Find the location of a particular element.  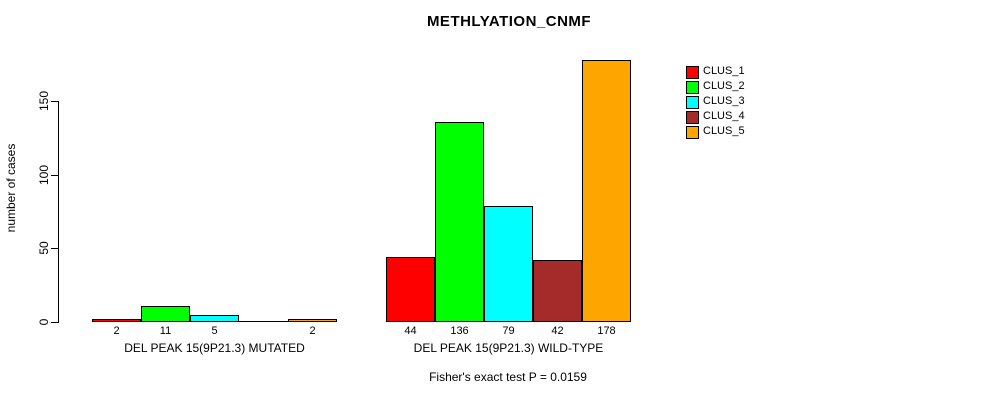

bar-clus_3-group1 is located at coordinates (214, 318).